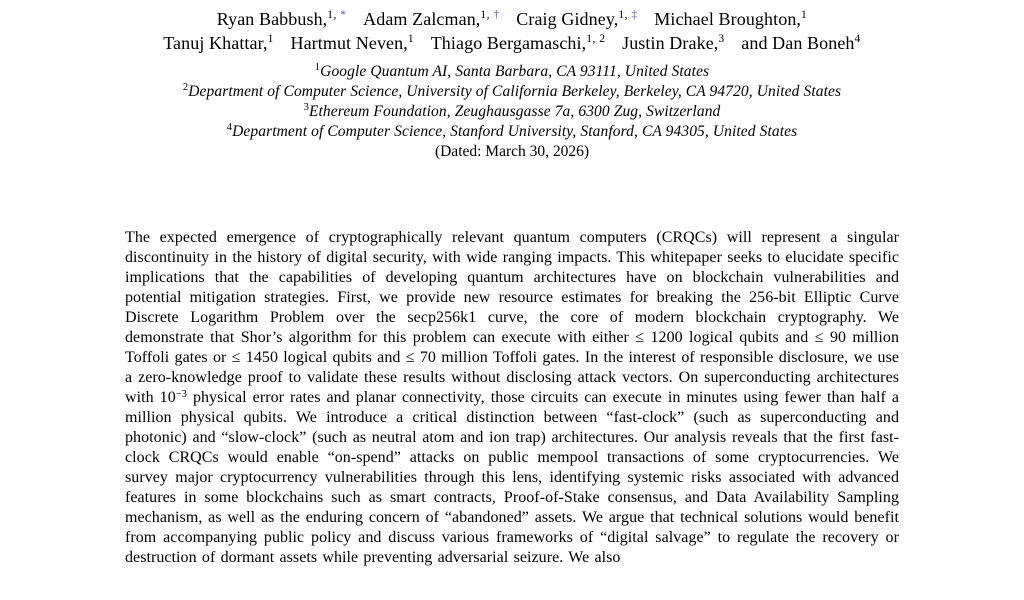 The width and height of the screenshot is (1024, 600). Describe the element at coordinates (306, 107) in the screenshot. I see `affiliation-number: 3` at that location.